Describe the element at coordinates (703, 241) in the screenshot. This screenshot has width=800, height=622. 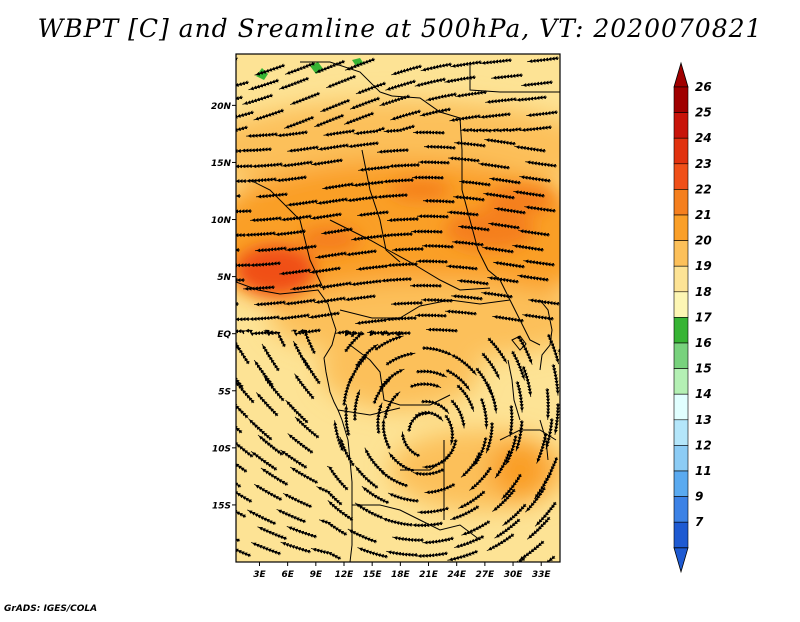
I see `colorbar-label: 20` at that location.